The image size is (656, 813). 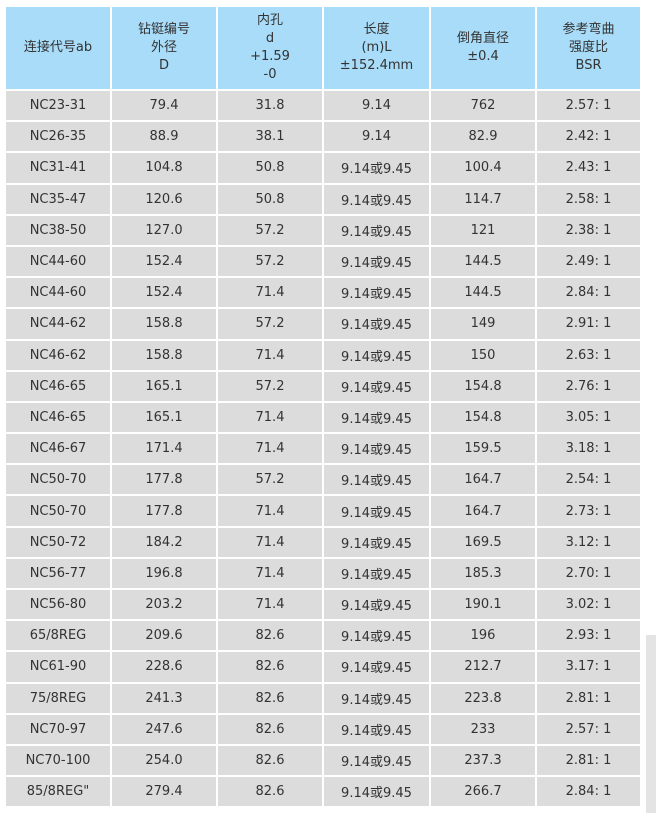 I want to click on table-cell: 120.6, so click(x=164, y=199).